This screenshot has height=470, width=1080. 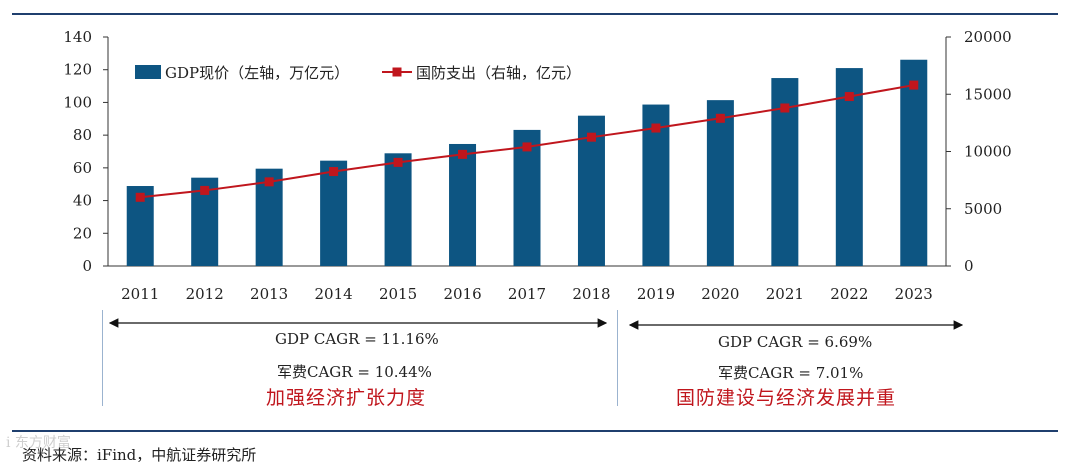 What do you see at coordinates (82, 135) in the screenshot?
I see `left-tick-label: 80` at bounding box center [82, 135].